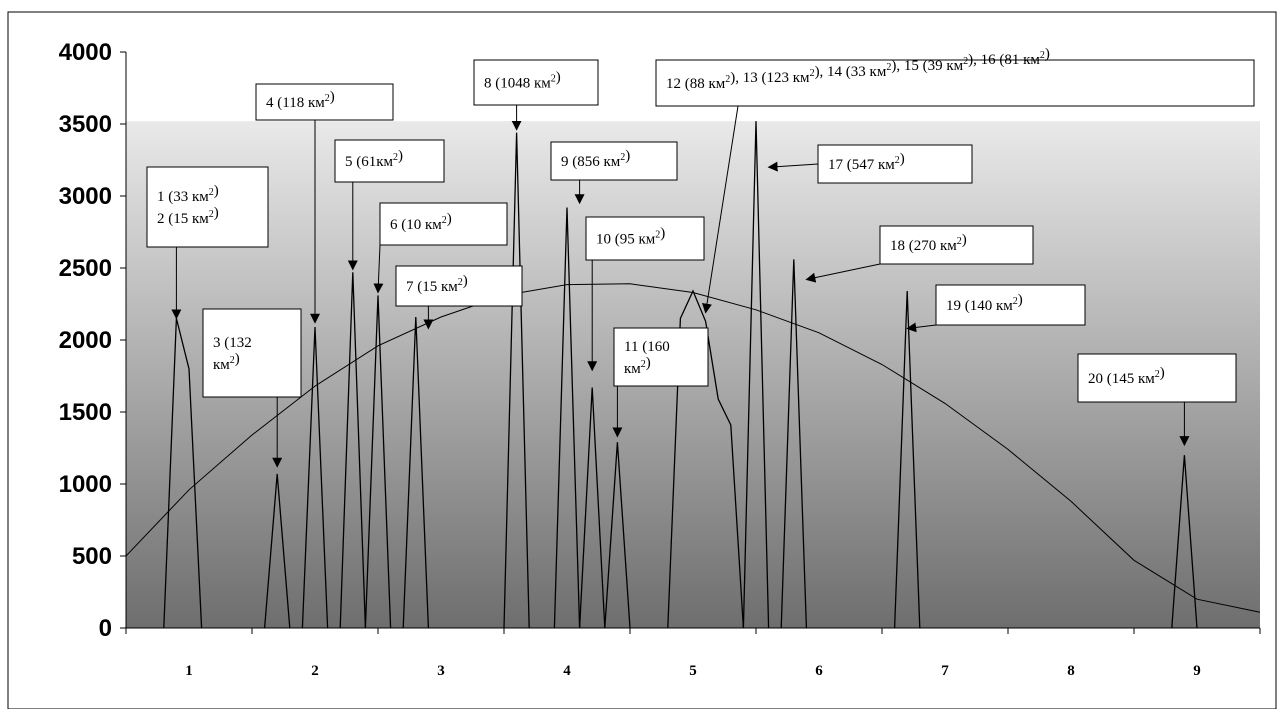  What do you see at coordinates (441, 671) in the screenshot?
I see `x-tick-label: 3` at bounding box center [441, 671].